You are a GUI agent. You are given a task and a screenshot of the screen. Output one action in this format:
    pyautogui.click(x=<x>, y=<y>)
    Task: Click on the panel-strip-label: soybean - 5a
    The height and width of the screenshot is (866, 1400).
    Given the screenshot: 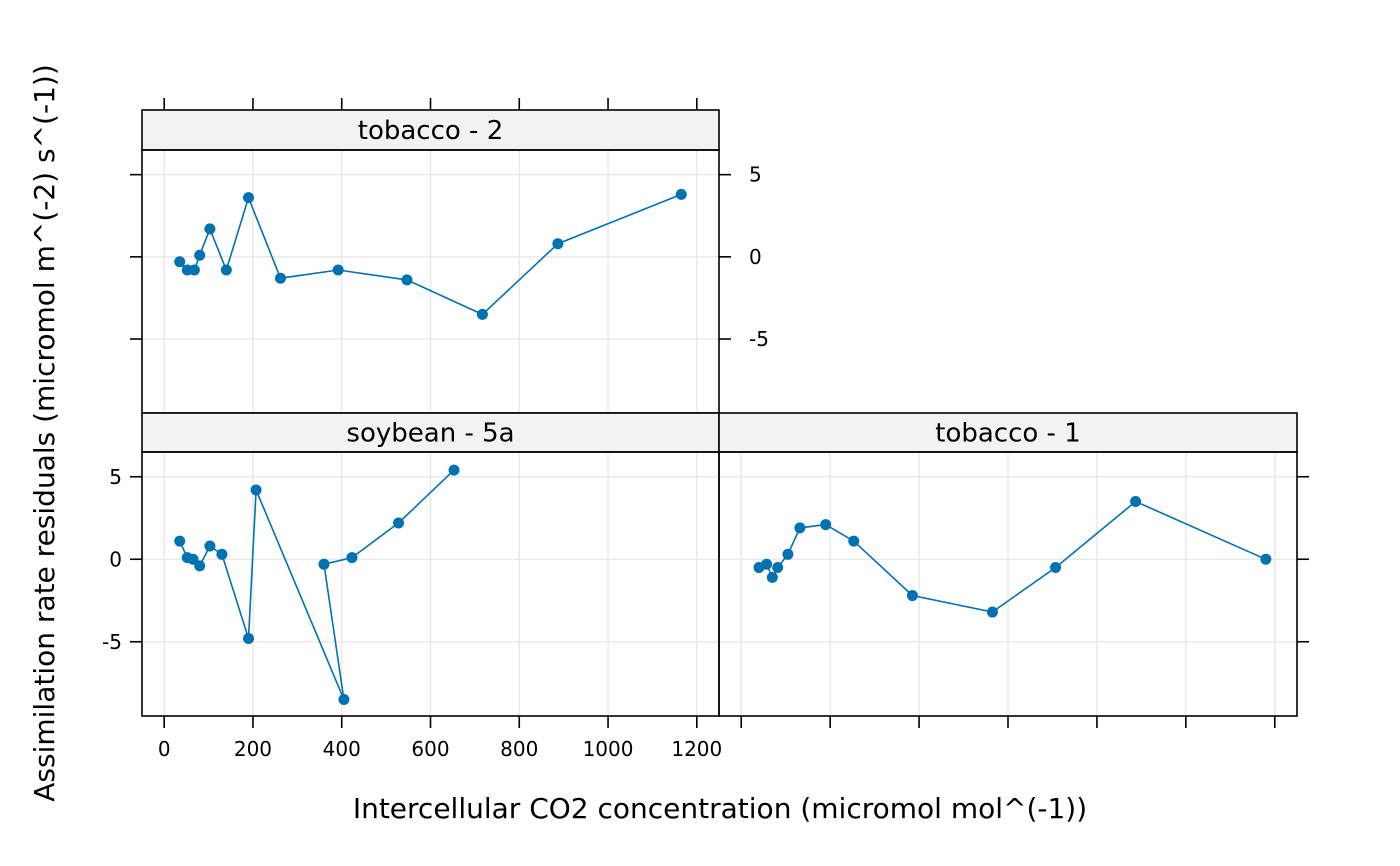 What is the action you would take?
    pyautogui.click(x=430, y=434)
    